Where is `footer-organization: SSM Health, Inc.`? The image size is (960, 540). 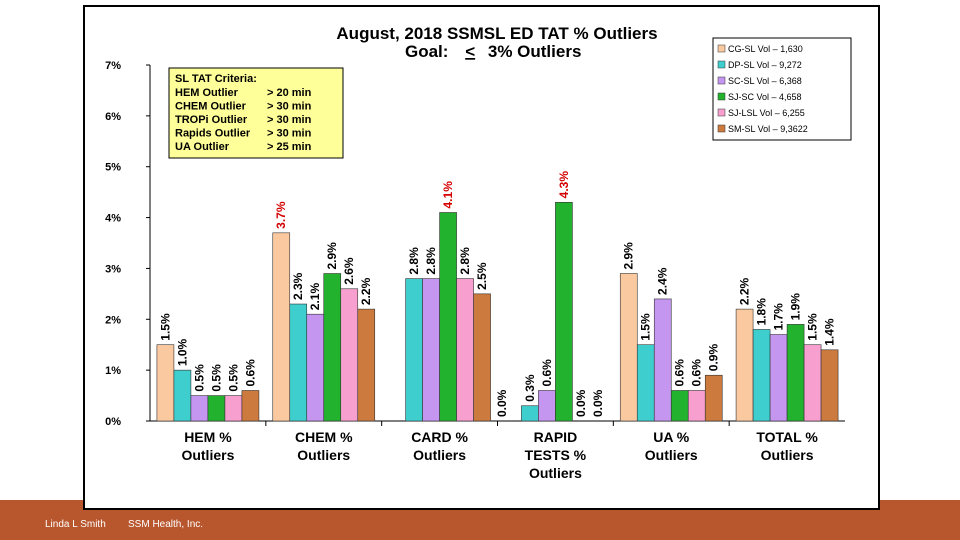
footer-organization: SSM Health, Inc. is located at coordinates (166, 524).